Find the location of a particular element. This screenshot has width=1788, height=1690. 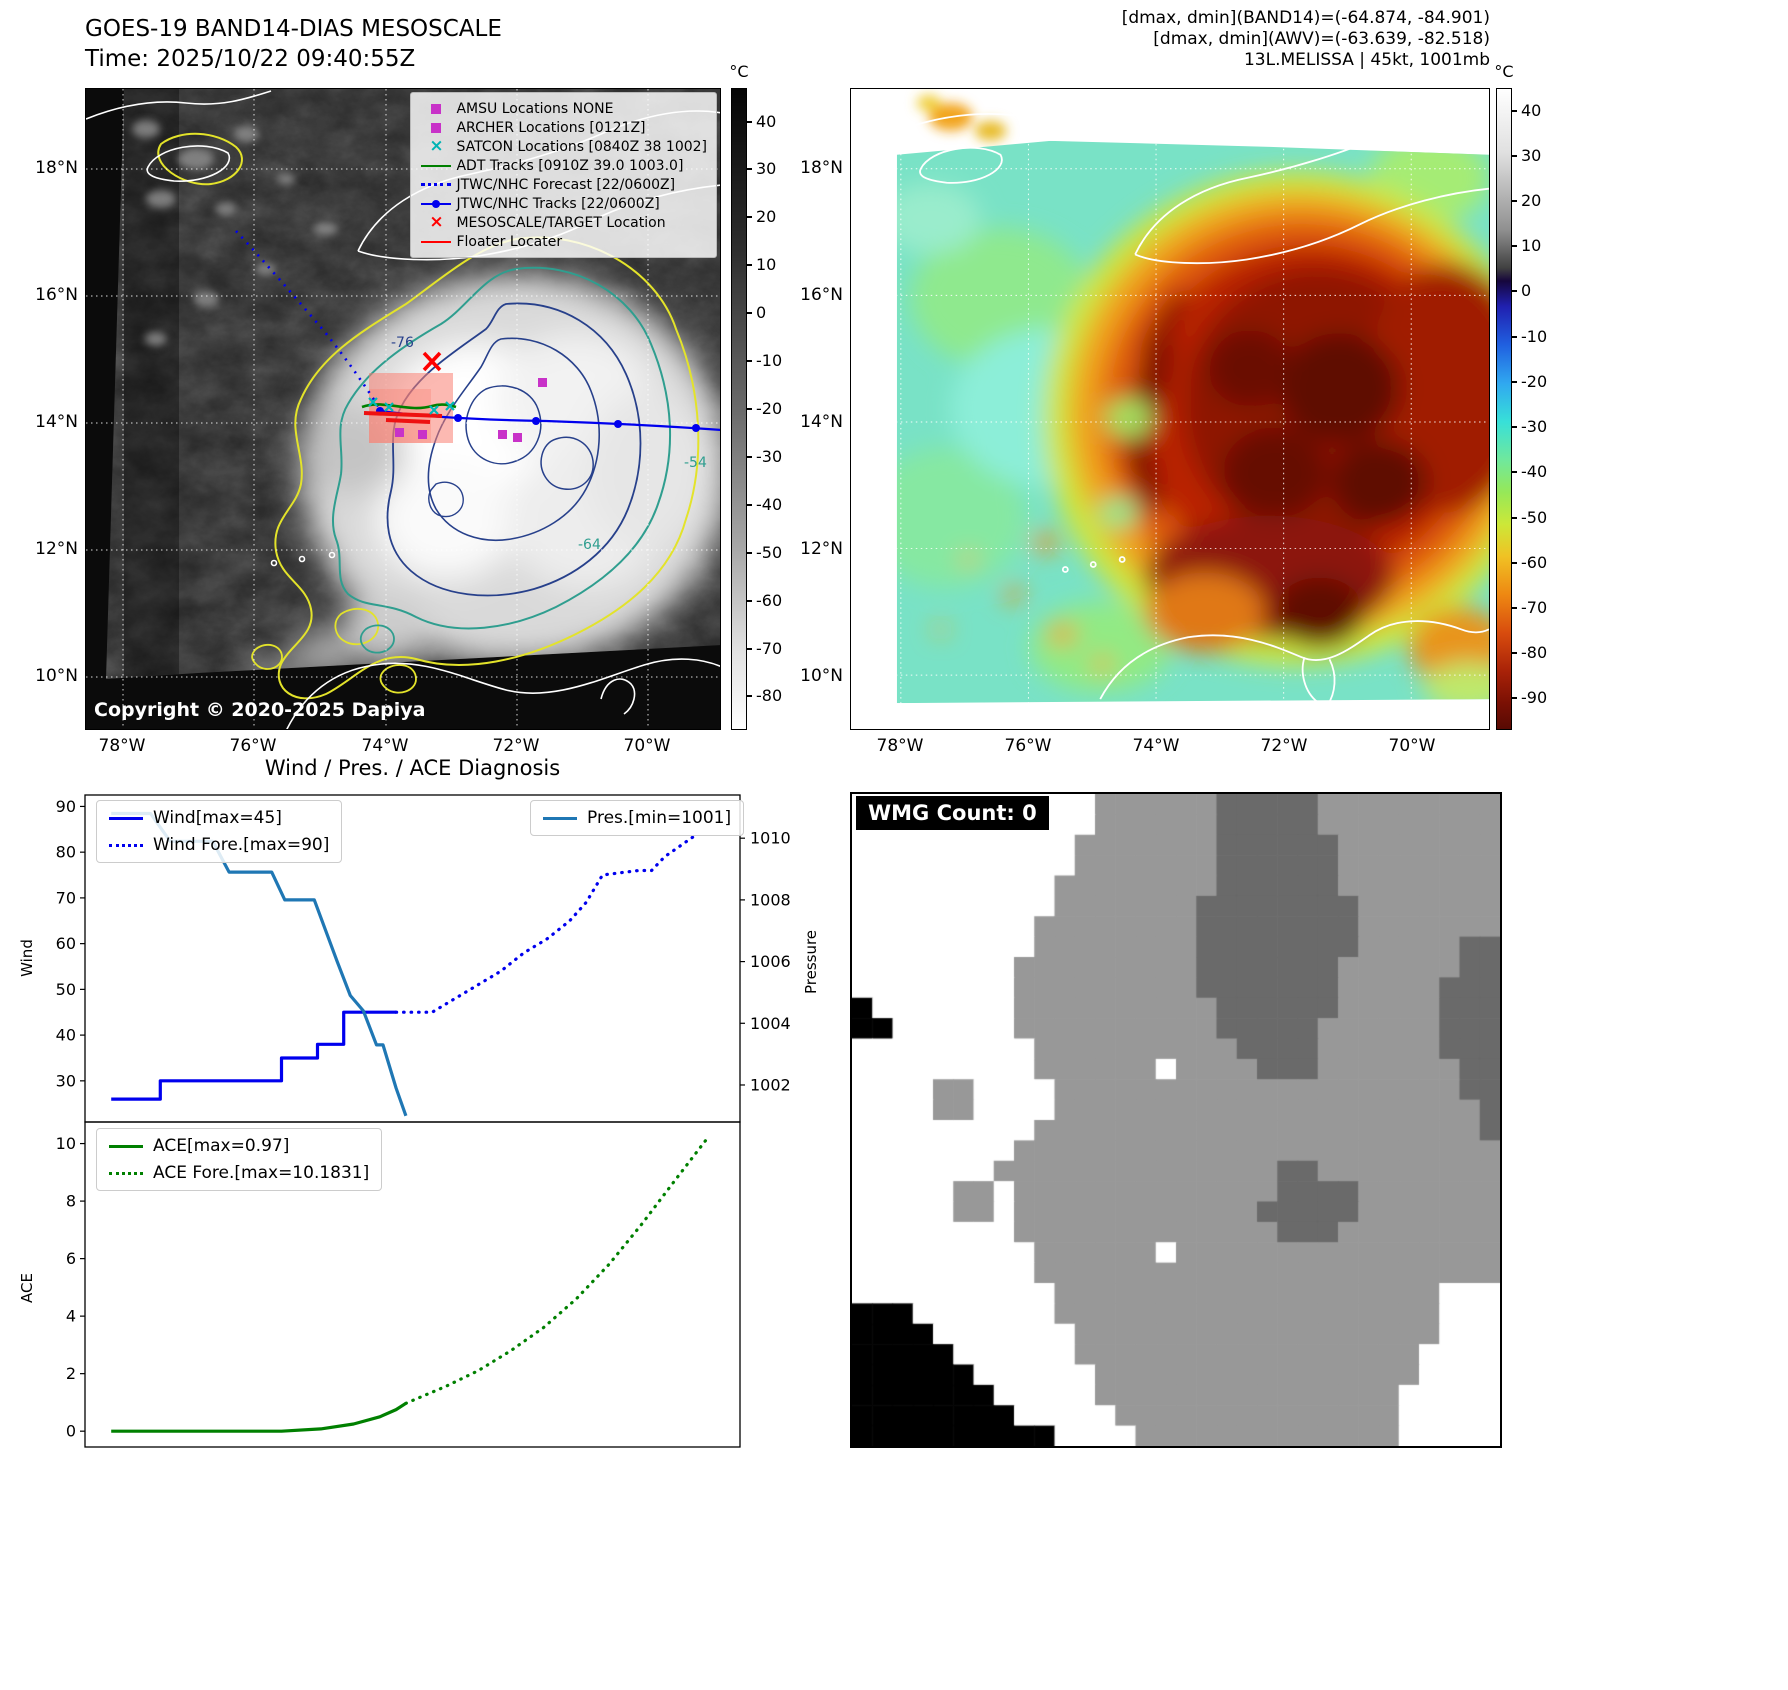

y2-tick-label: 1010 is located at coordinates (770, 838).